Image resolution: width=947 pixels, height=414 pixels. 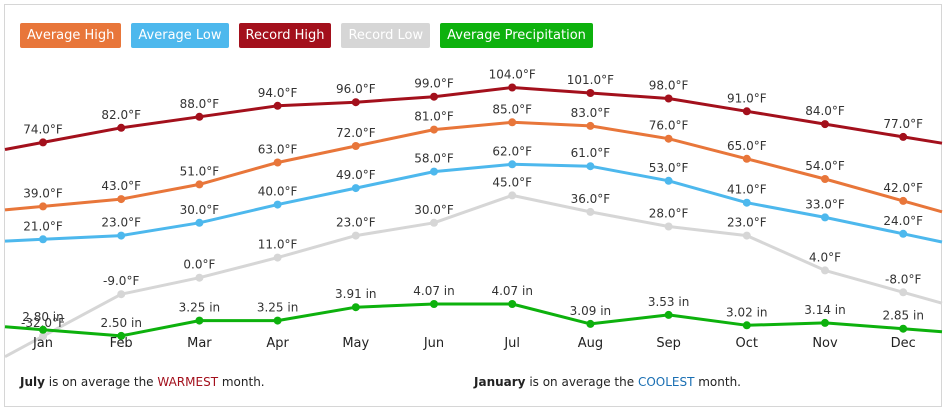 I want to click on point-average-precipitation-jan, so click(x=43, y=329).